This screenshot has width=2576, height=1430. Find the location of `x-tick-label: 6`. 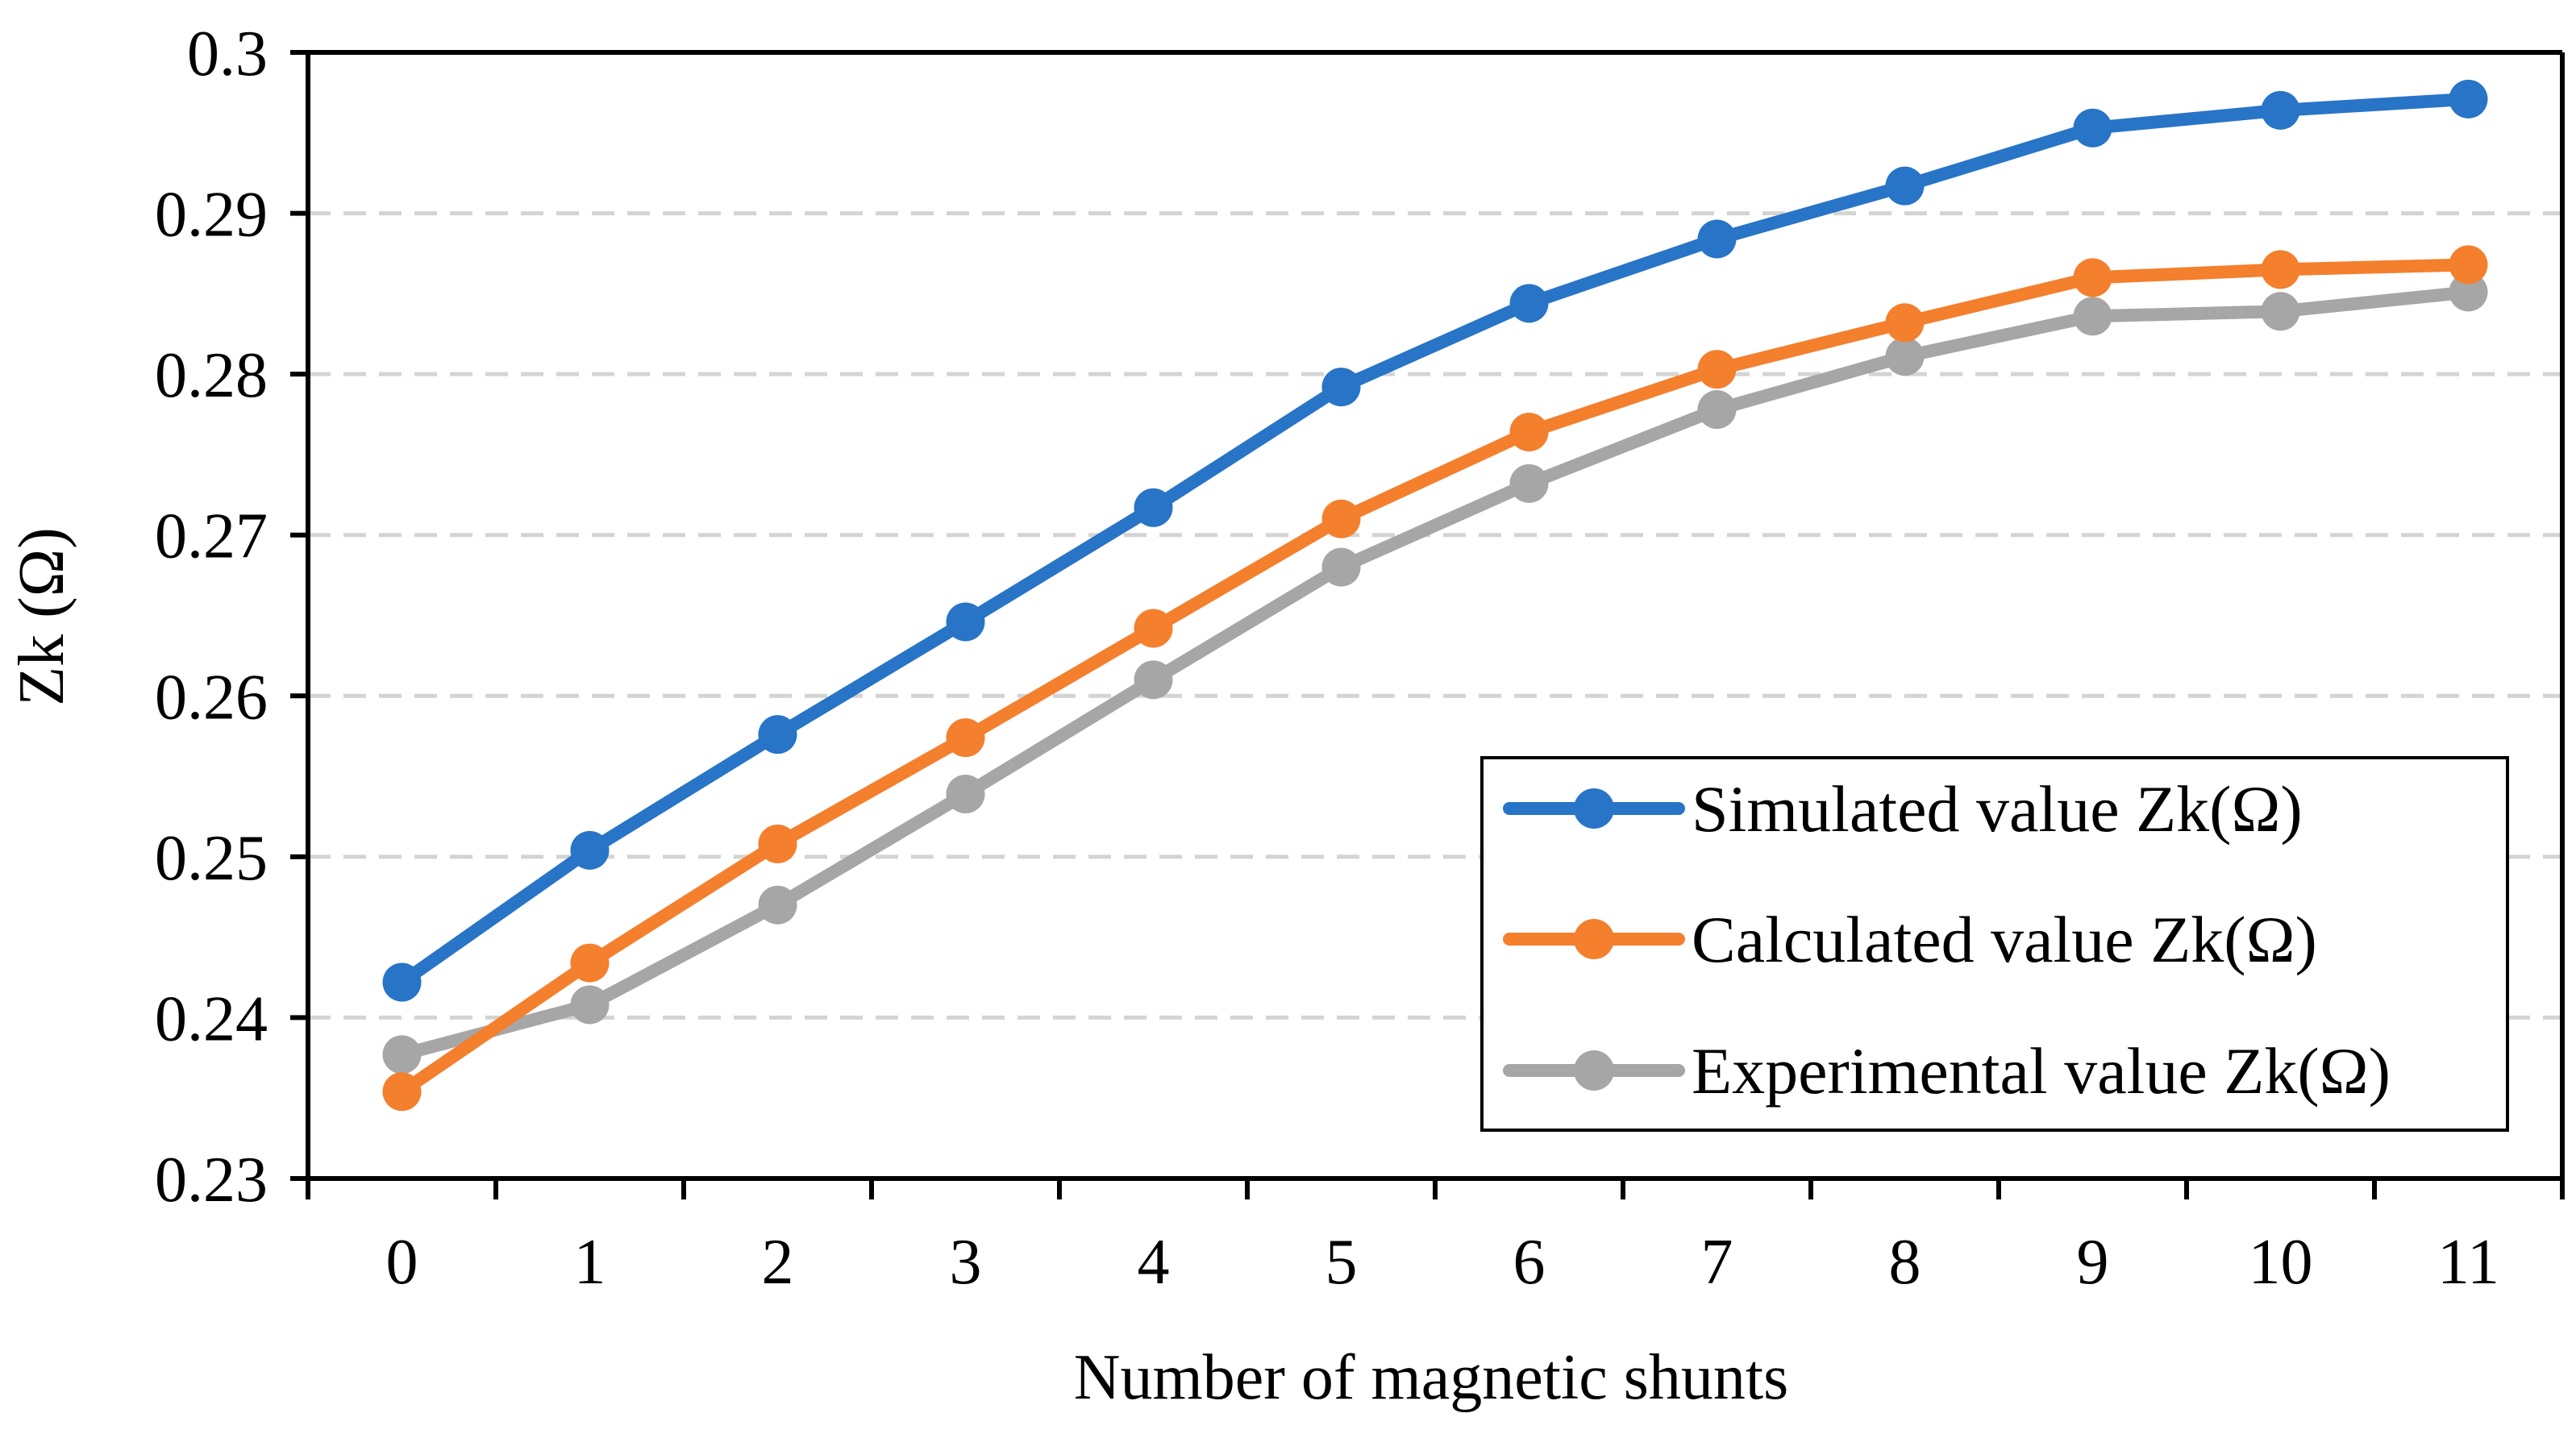

x-tick-label: 6 is located at coordinates (1529, 1262).